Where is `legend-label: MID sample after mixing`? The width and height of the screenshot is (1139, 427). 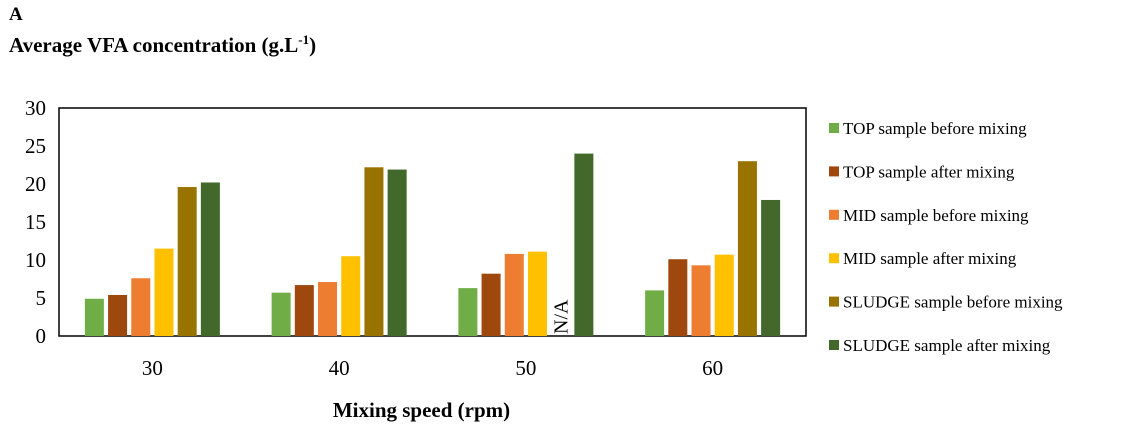
legend-label: MID sample after mixing is located at coordinates (930, 258).